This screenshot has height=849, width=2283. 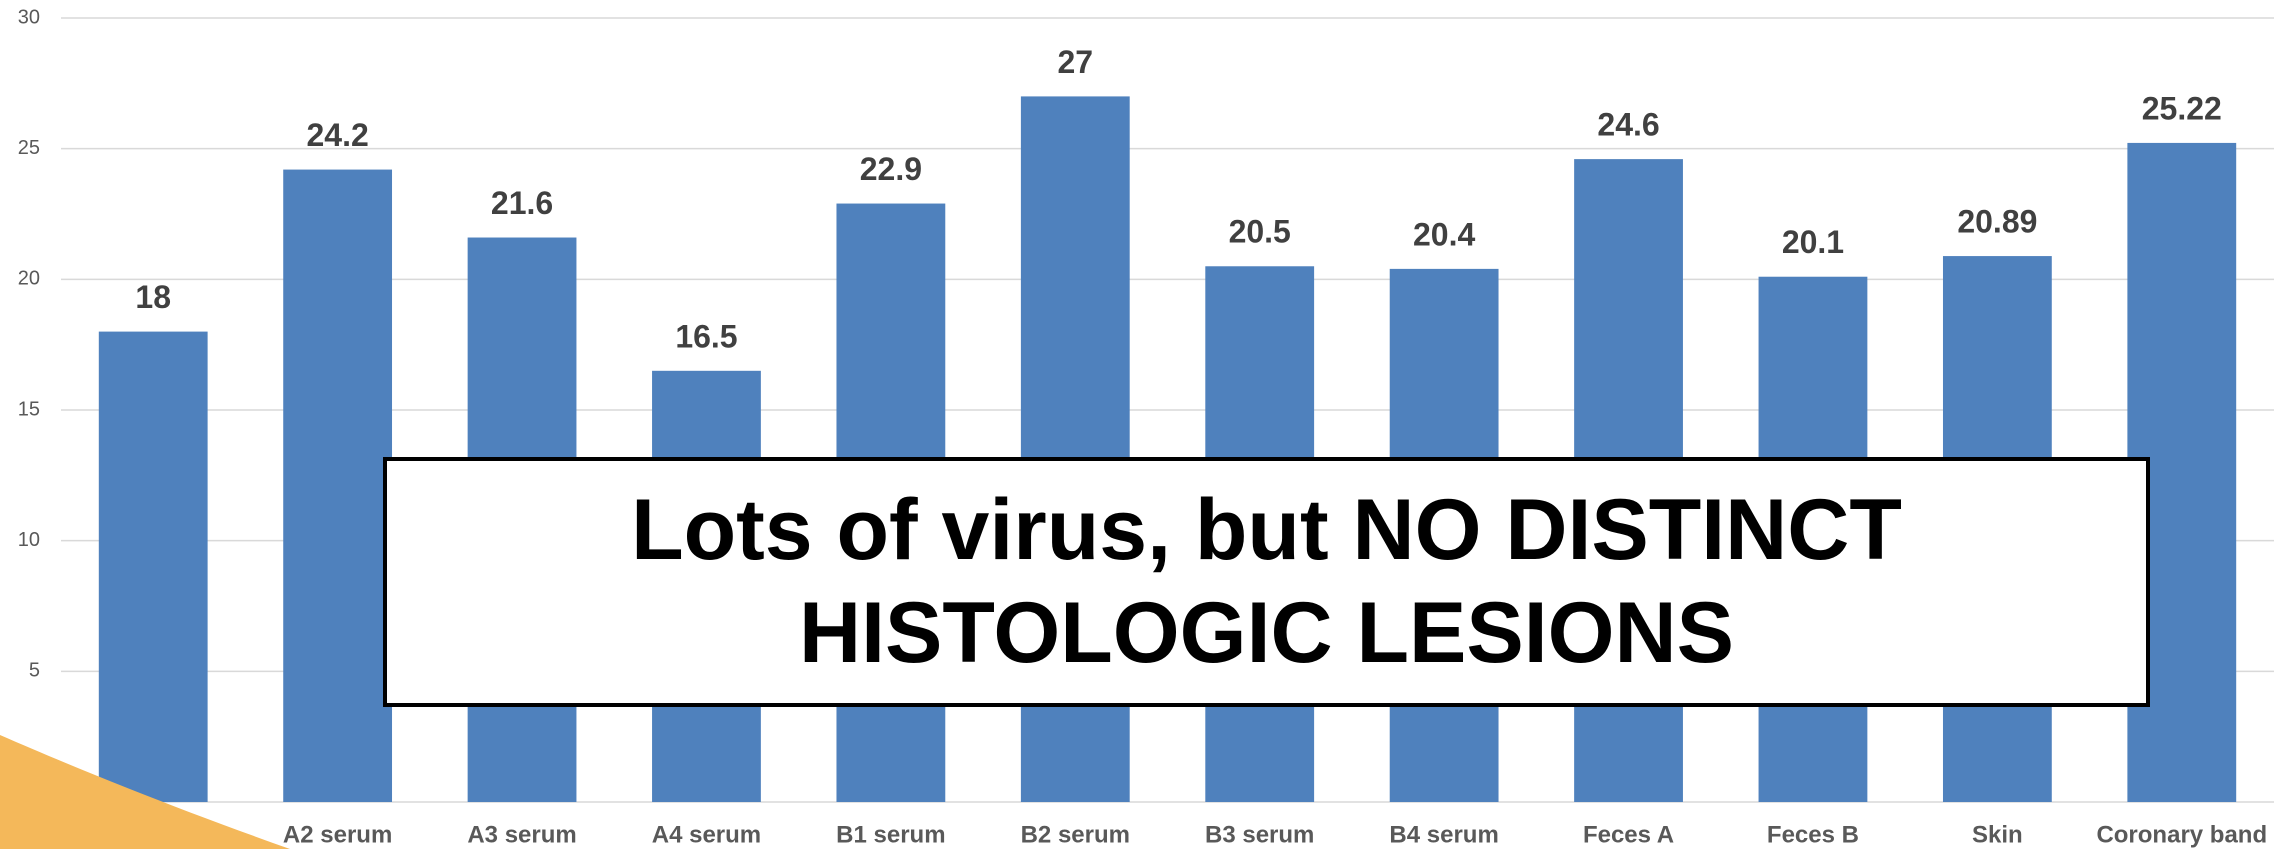 What do you see at coordinates (1443, 834) in the screenshot?
I see `x-tick-label: B4 serum` at bounding box center [1443, 834].